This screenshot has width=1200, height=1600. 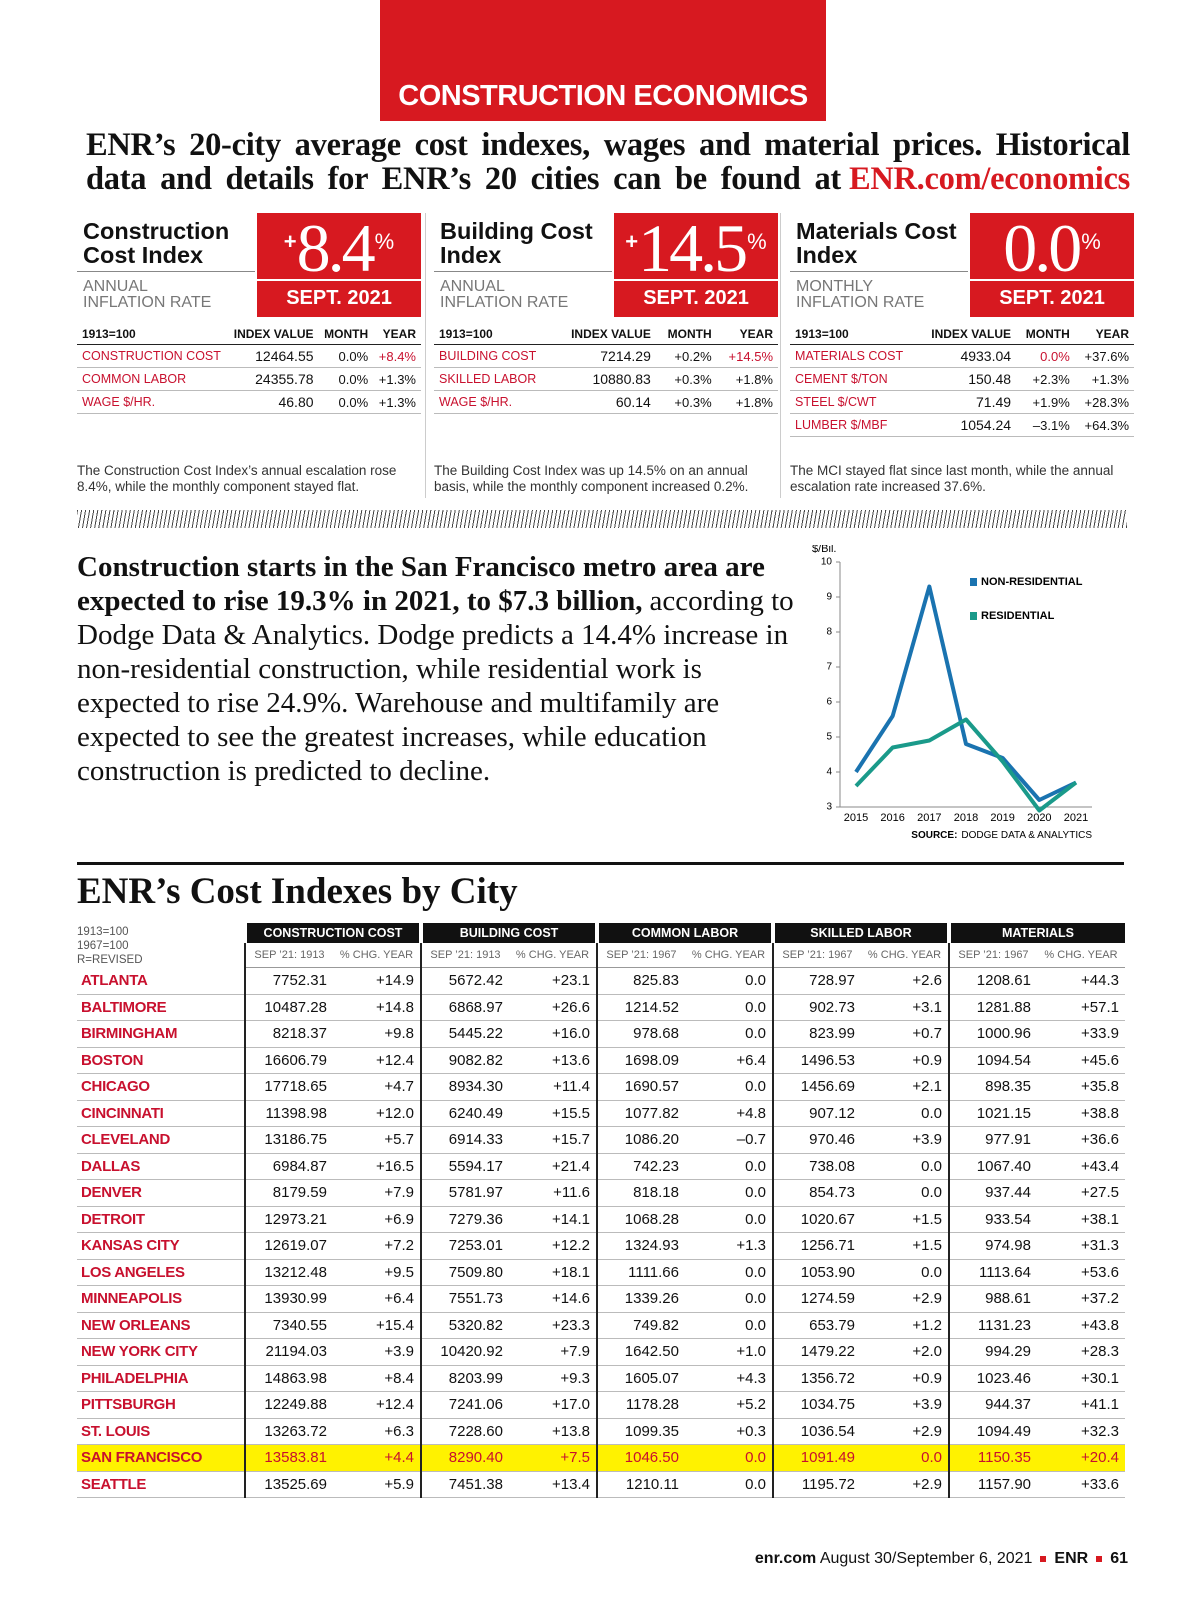 What do you see at coordinates (1091, 241) in the screenshot?
I see `rate-unit: %` at bounding box center [1091, 241].